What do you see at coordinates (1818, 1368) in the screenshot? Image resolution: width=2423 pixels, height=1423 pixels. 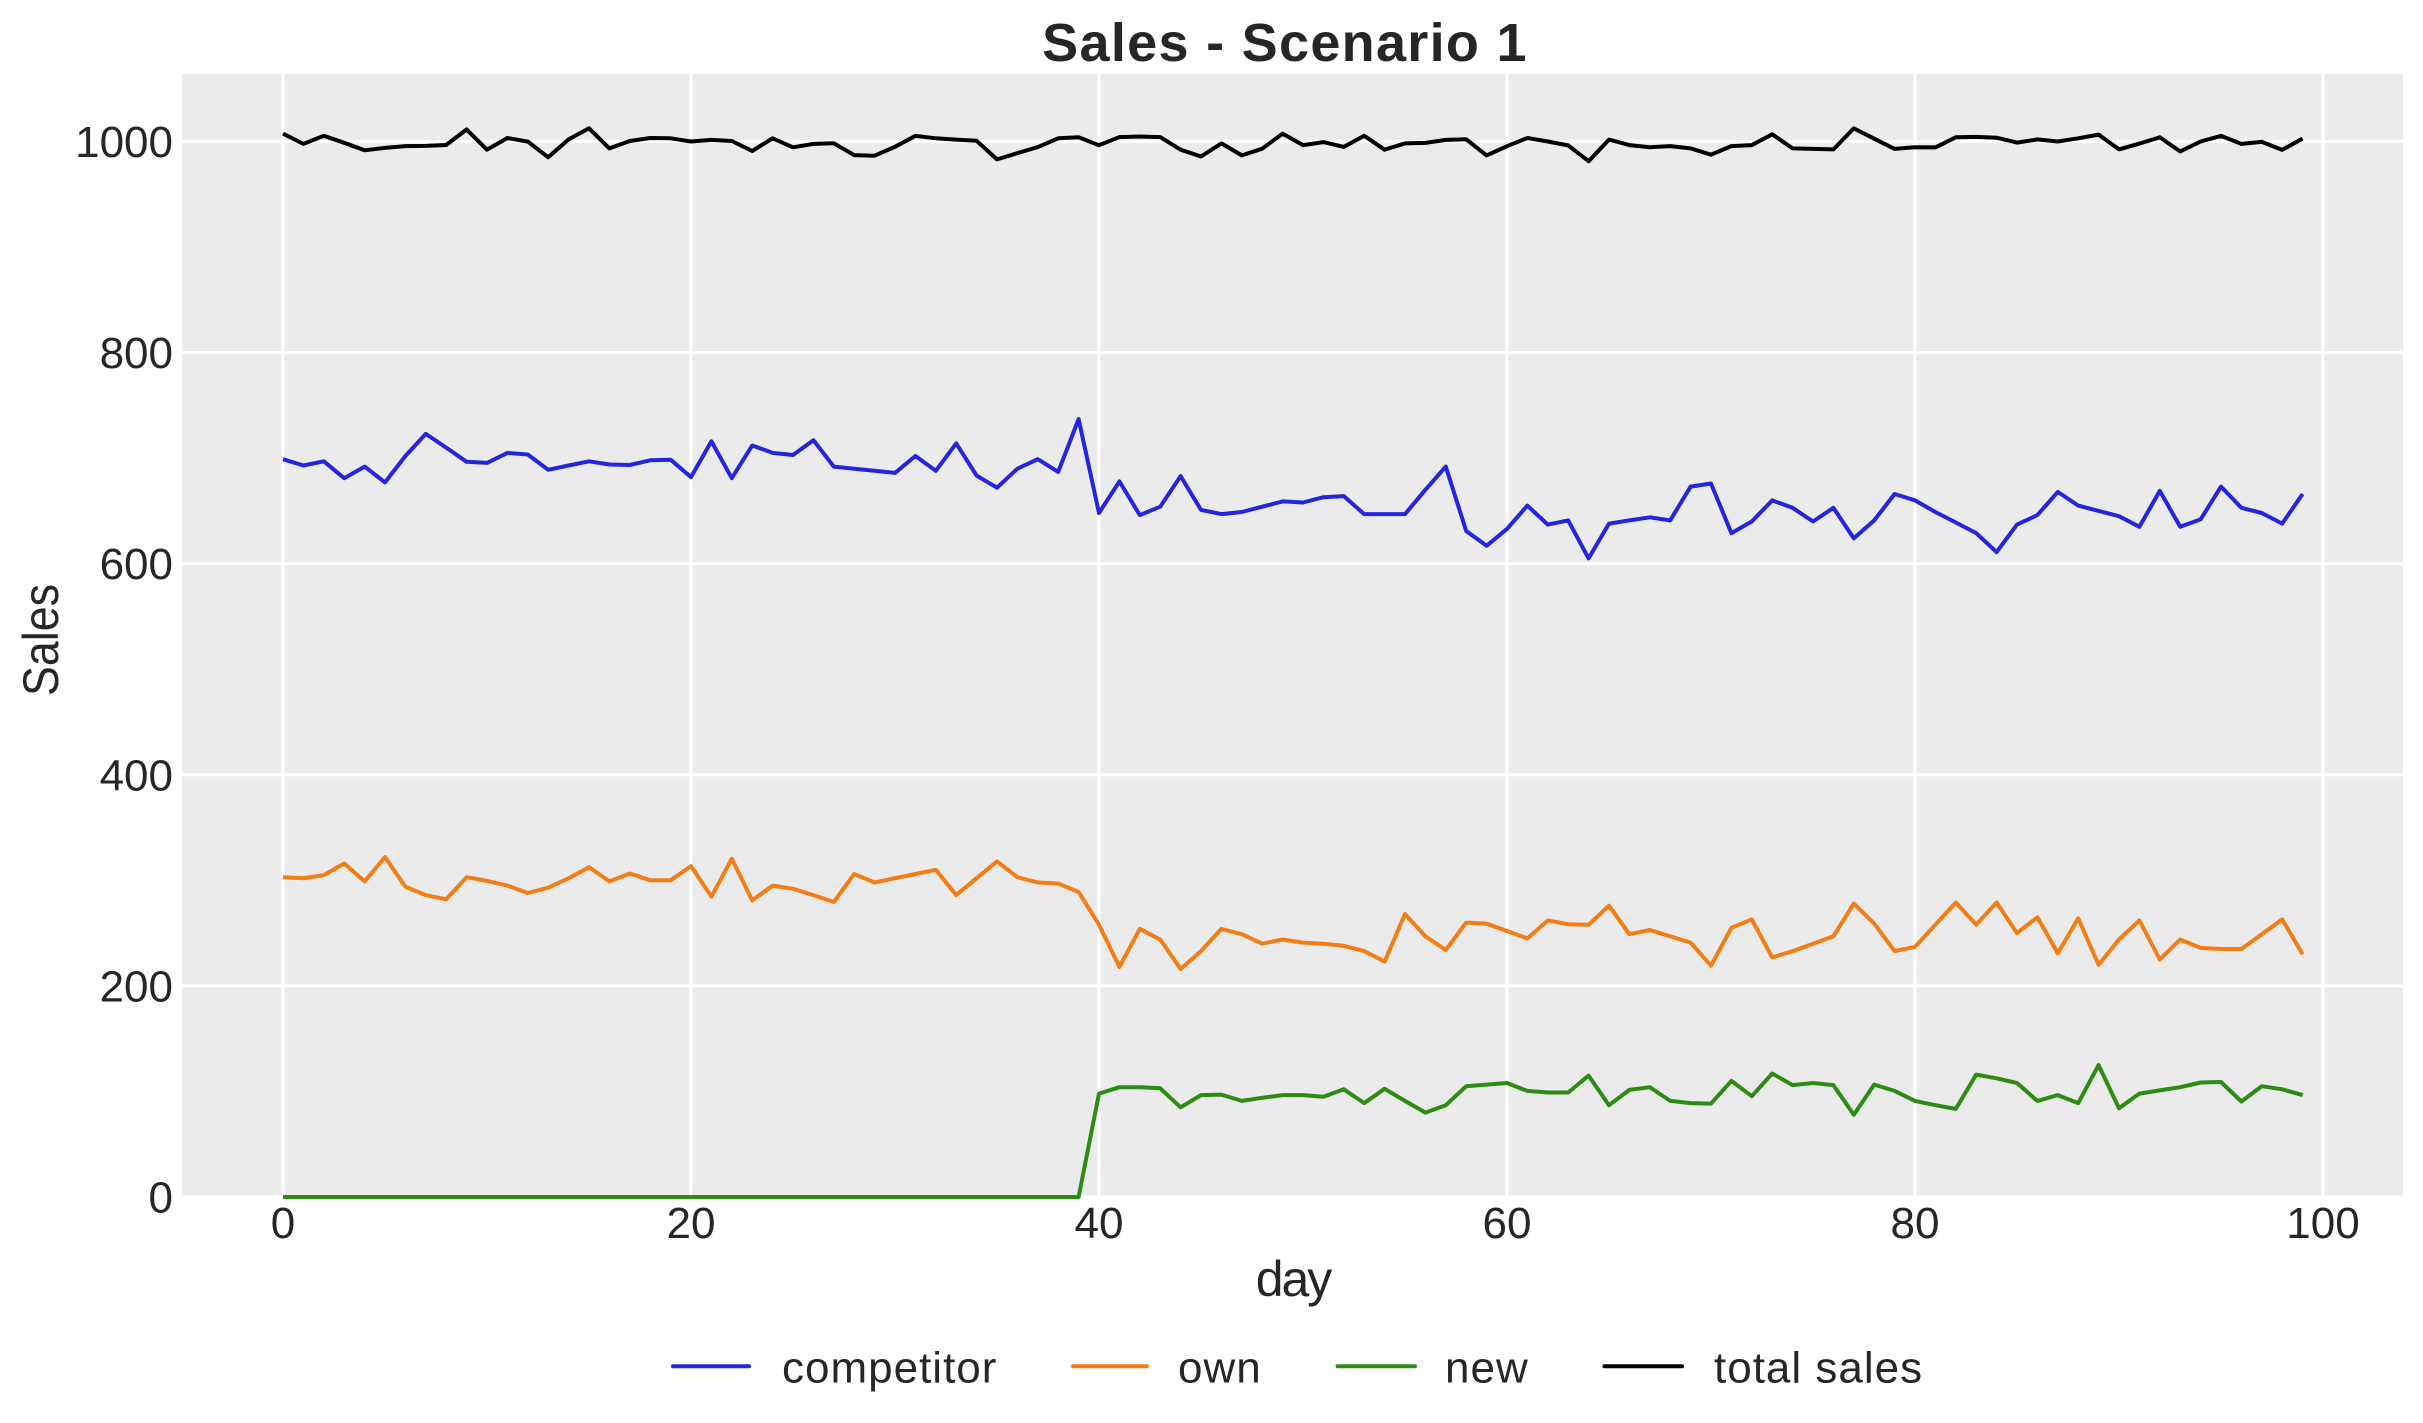 I see `svg-text: total sales` at bounding box center [1818, 1368].